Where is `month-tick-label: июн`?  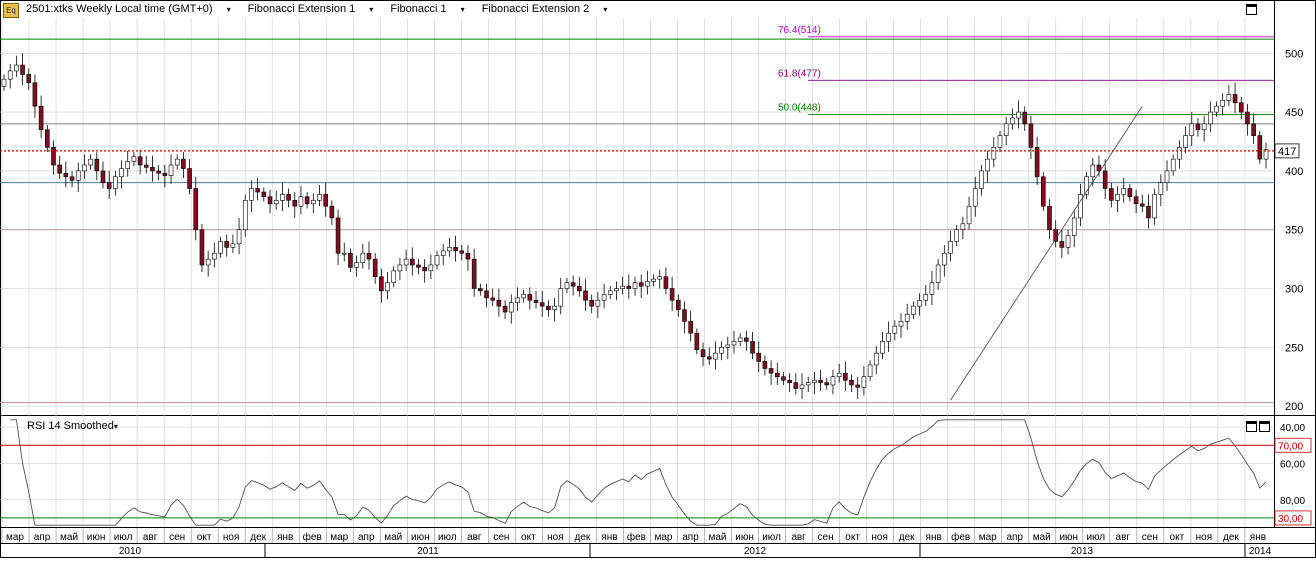 month-tick-label: июн is located at coordinates (96, 537).